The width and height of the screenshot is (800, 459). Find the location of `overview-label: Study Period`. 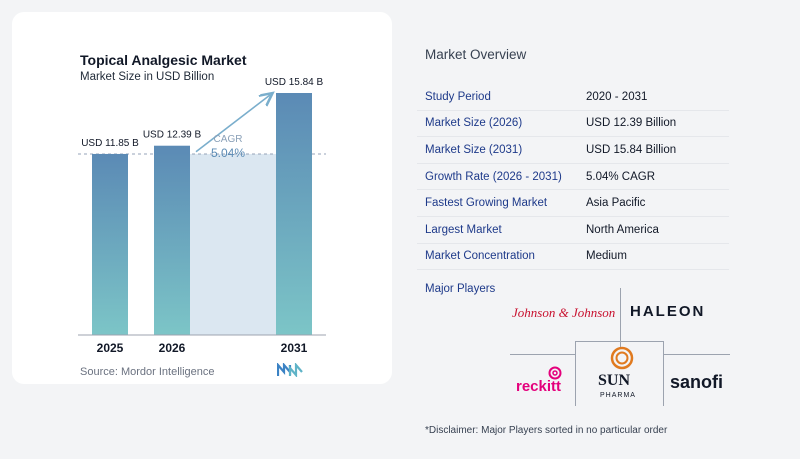

overview-label: Study Period is located at coordinates (458, 96).